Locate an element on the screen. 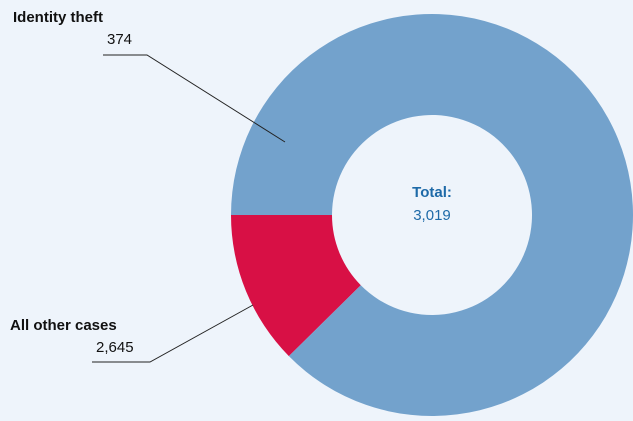 Image resolution: width=633 pixels, height=421 pixels. slice-identity-theft is located at coordinates (296, 286).